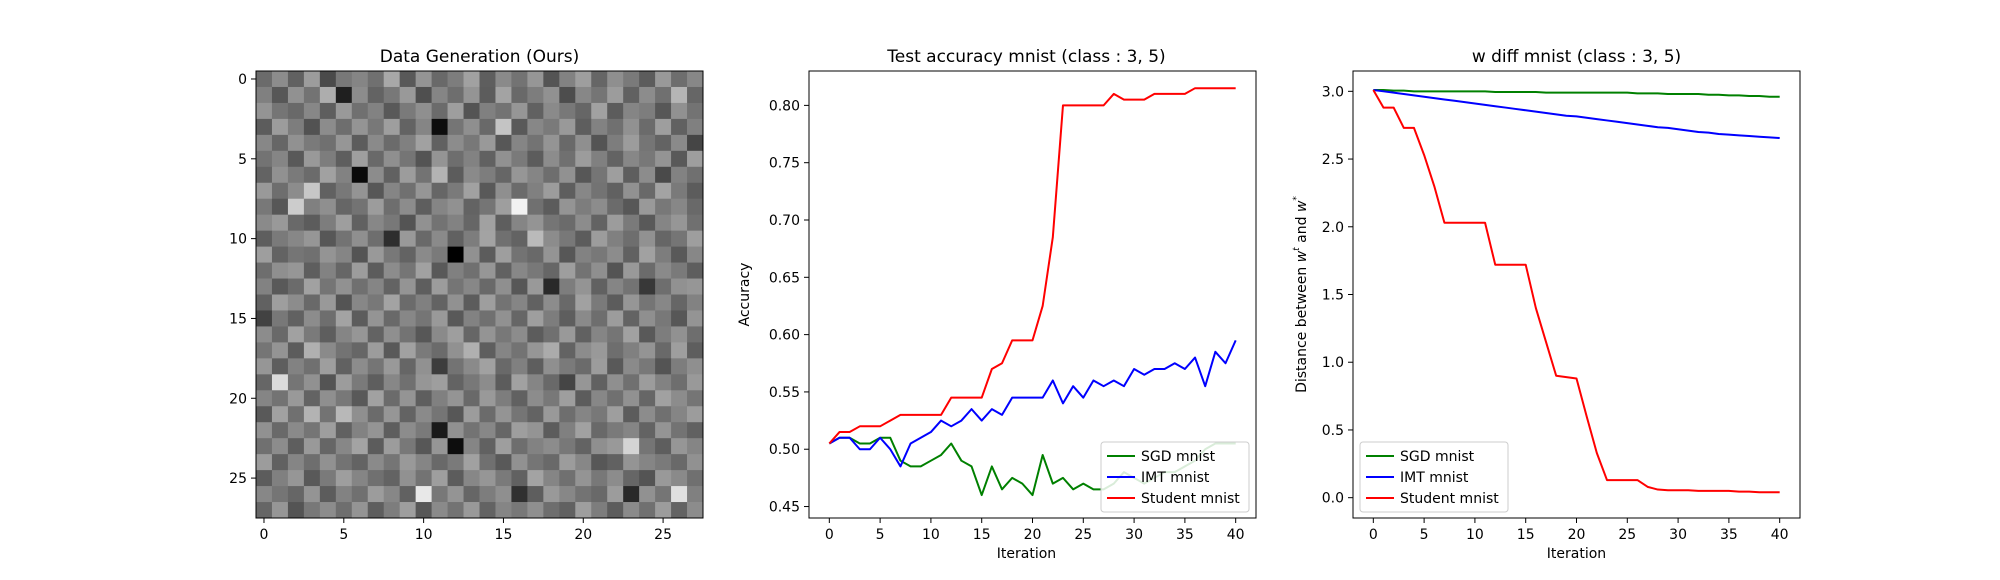  I want to click on accuracy-legend-imt: IMT mnist, so click(1175, 478).